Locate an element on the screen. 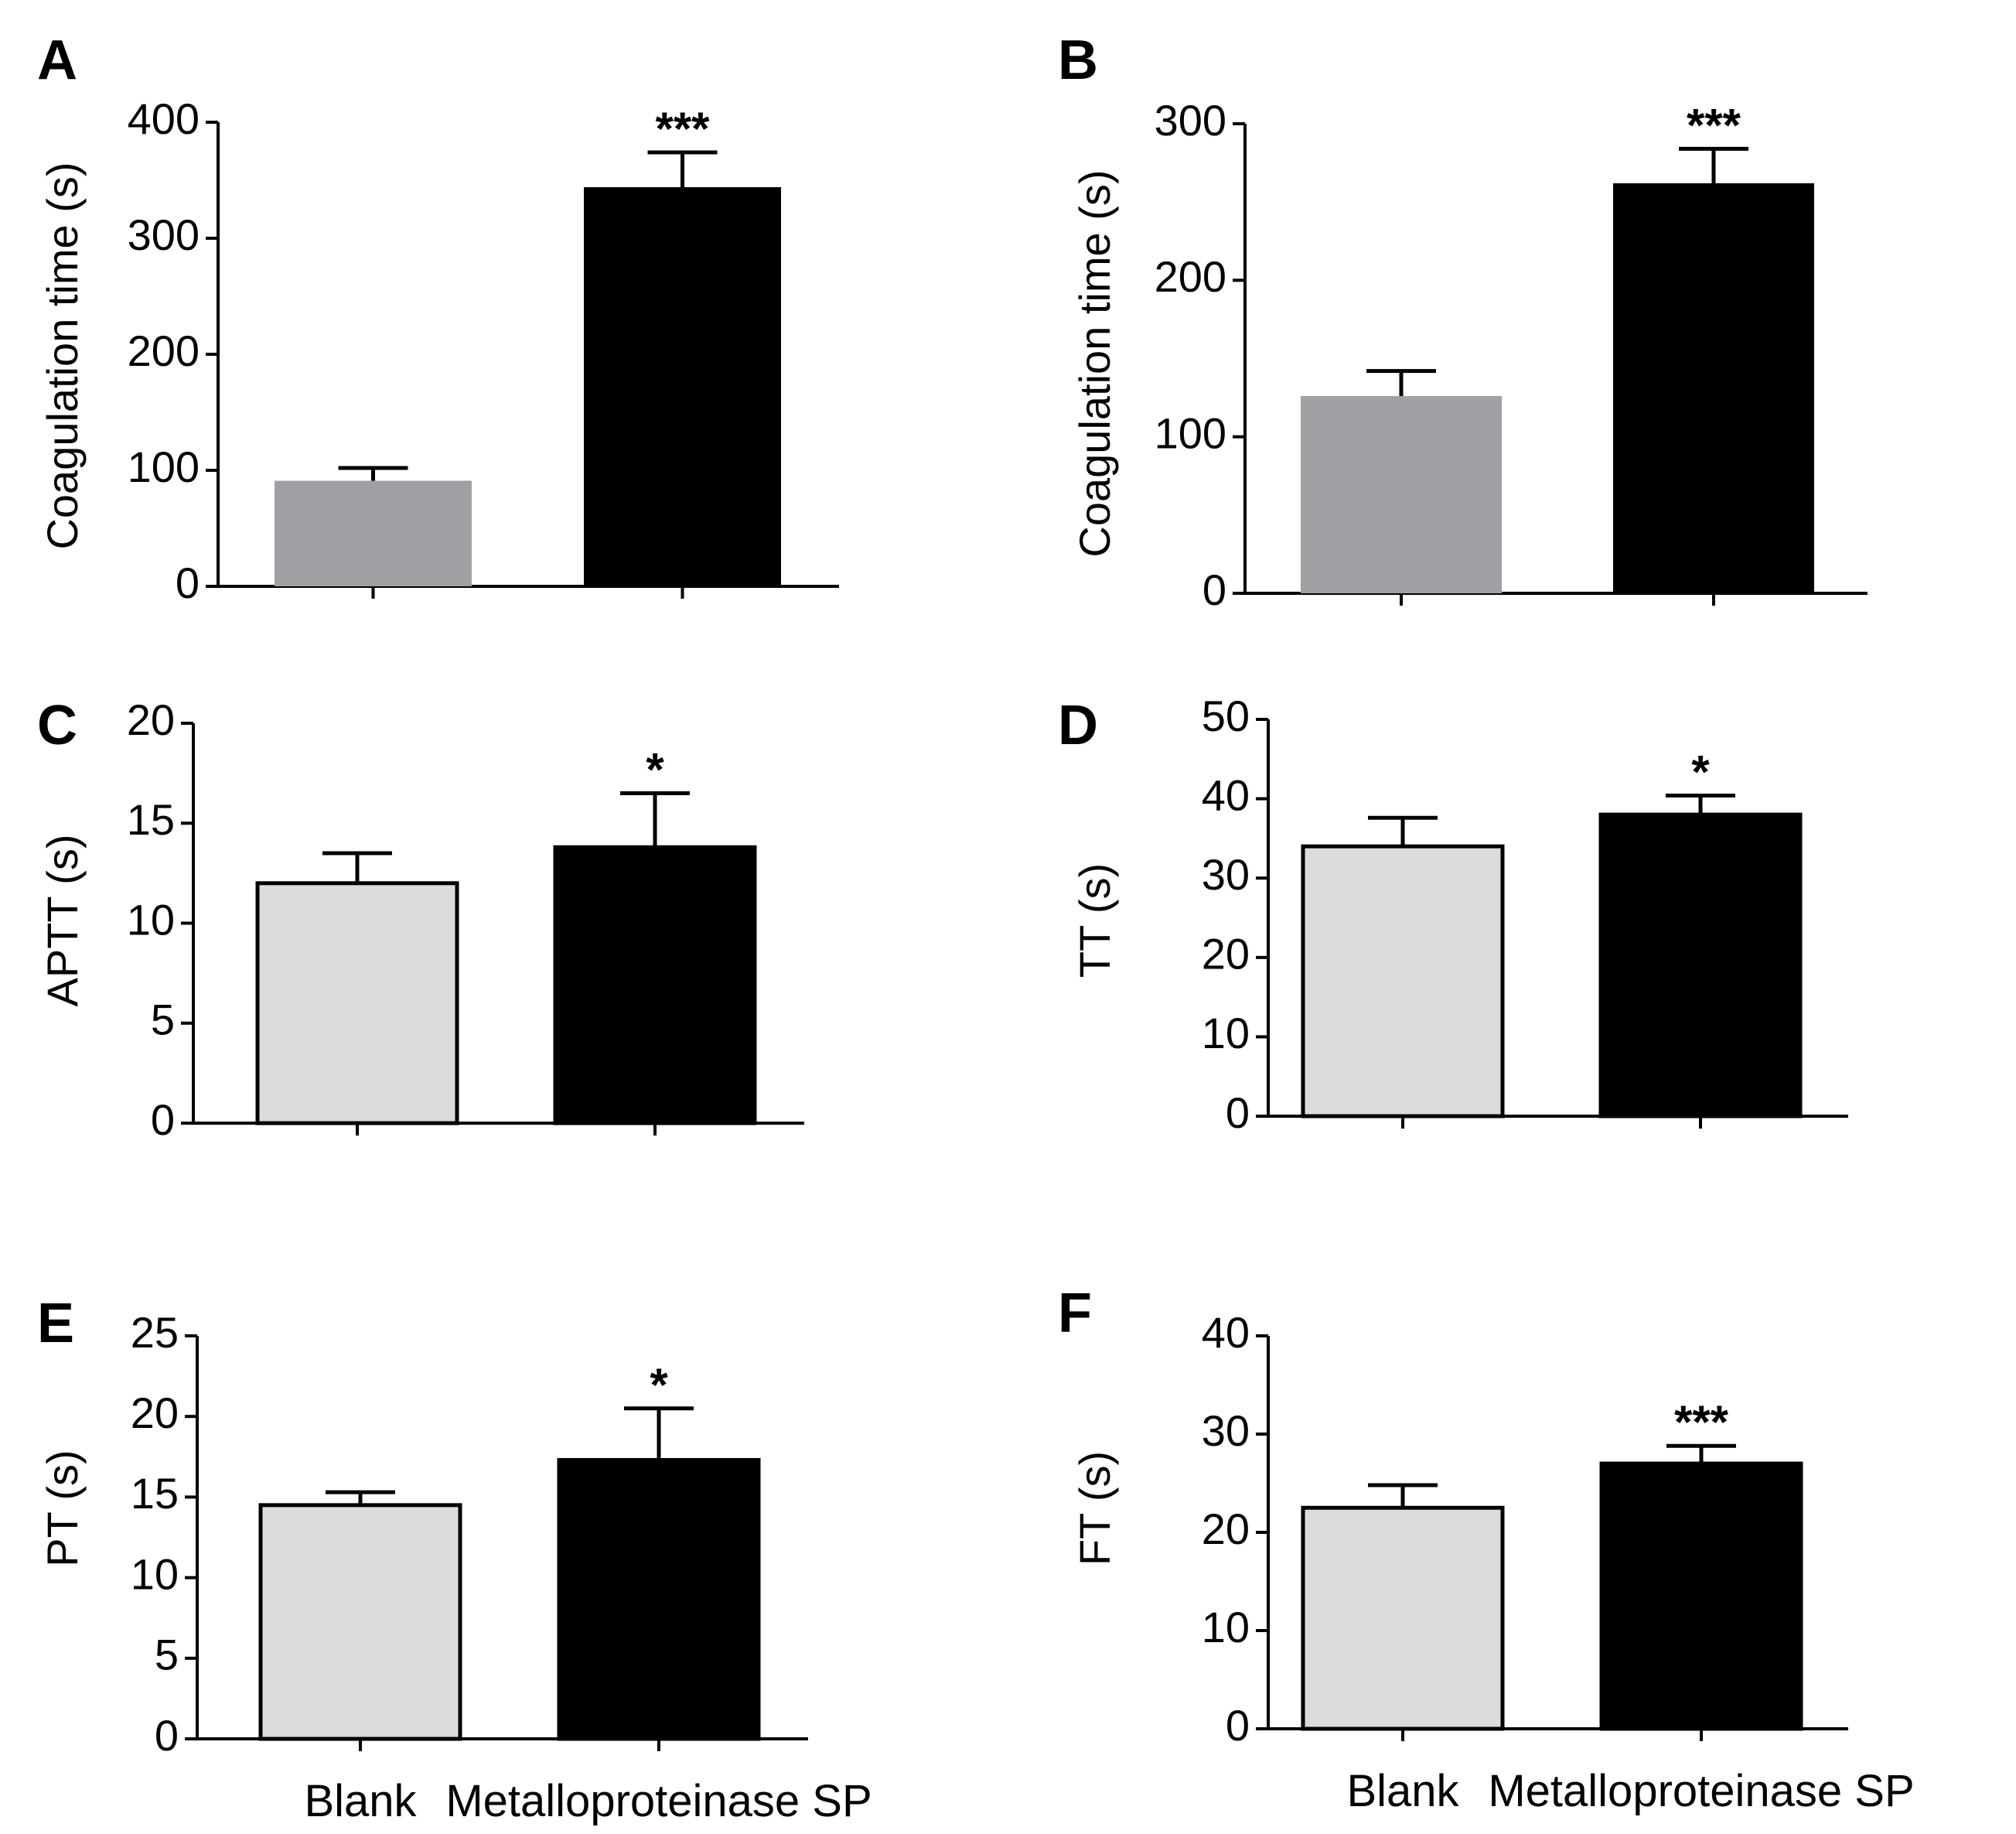 This screenshot has height=1834, width=2016. panel-c: C APTT (s) 0 5 10 15 20 * is located at coordinates (420, 919).